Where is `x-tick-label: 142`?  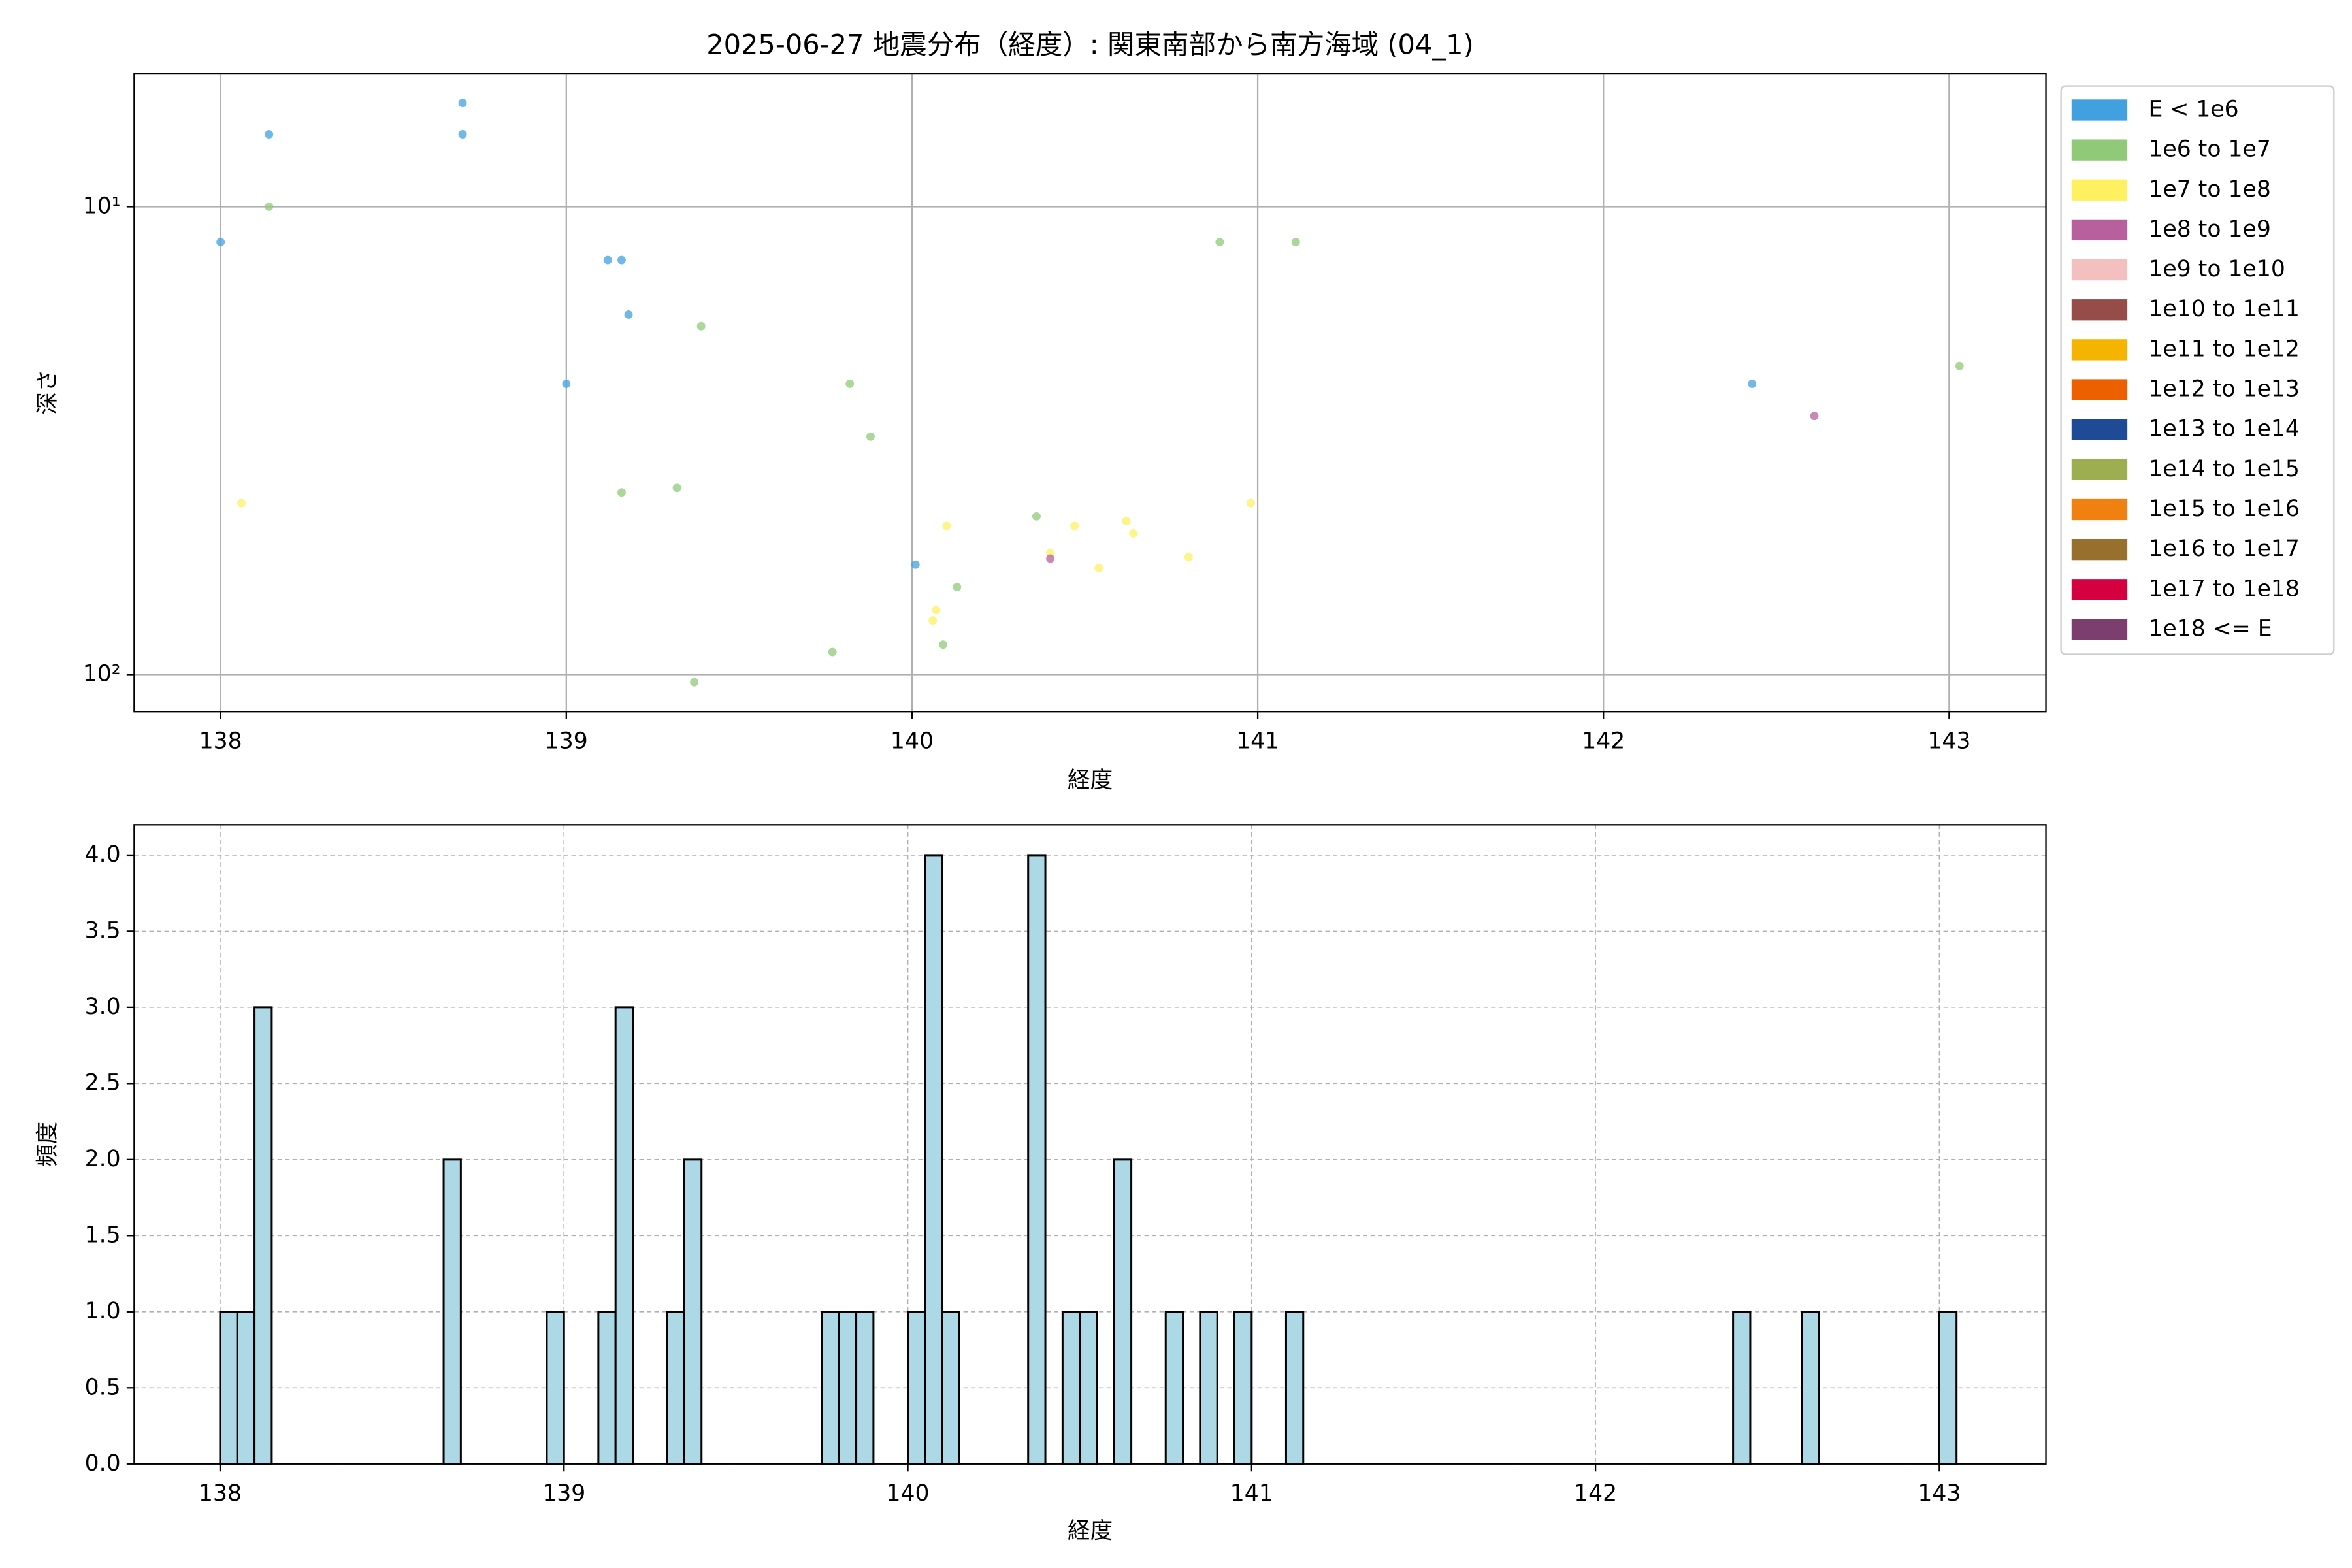 x-tick-label: 142 is located at coordinates (1603, 741).